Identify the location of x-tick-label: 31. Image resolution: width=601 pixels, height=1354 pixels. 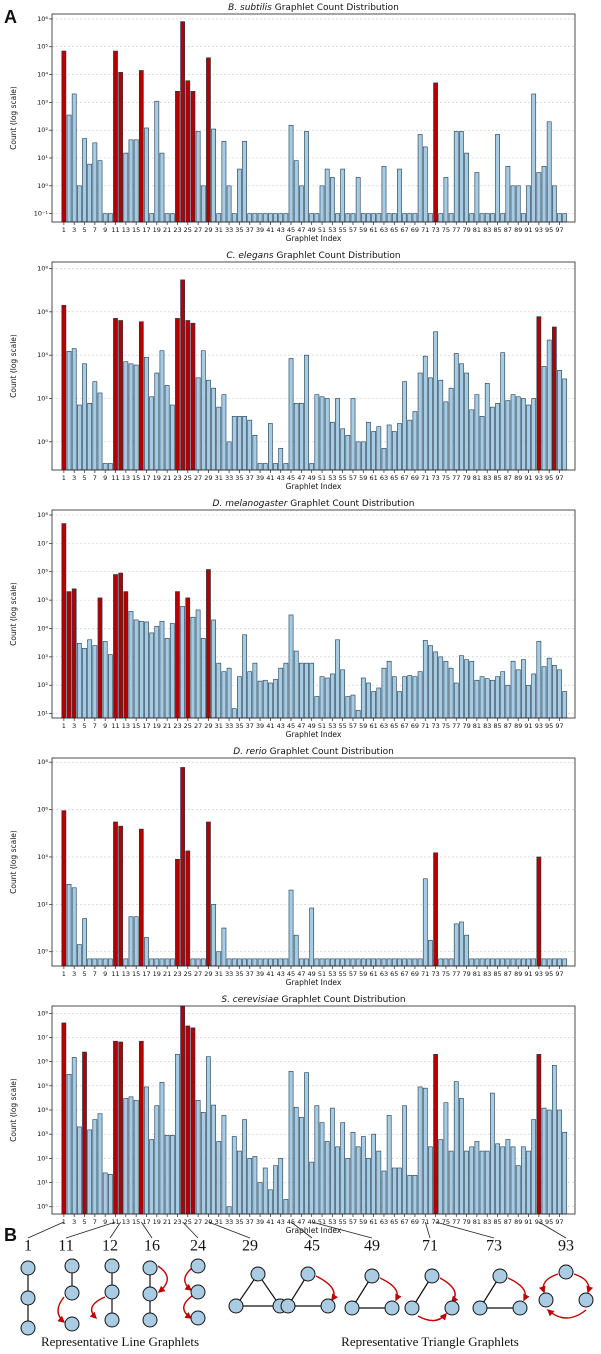
(219, 478).